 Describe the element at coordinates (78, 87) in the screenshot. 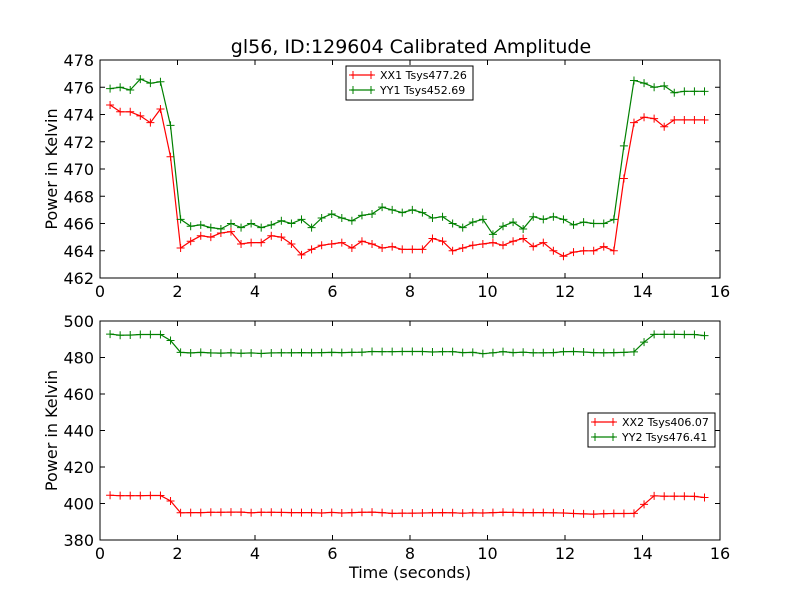

I see `y-tick-label: 476` at that location.